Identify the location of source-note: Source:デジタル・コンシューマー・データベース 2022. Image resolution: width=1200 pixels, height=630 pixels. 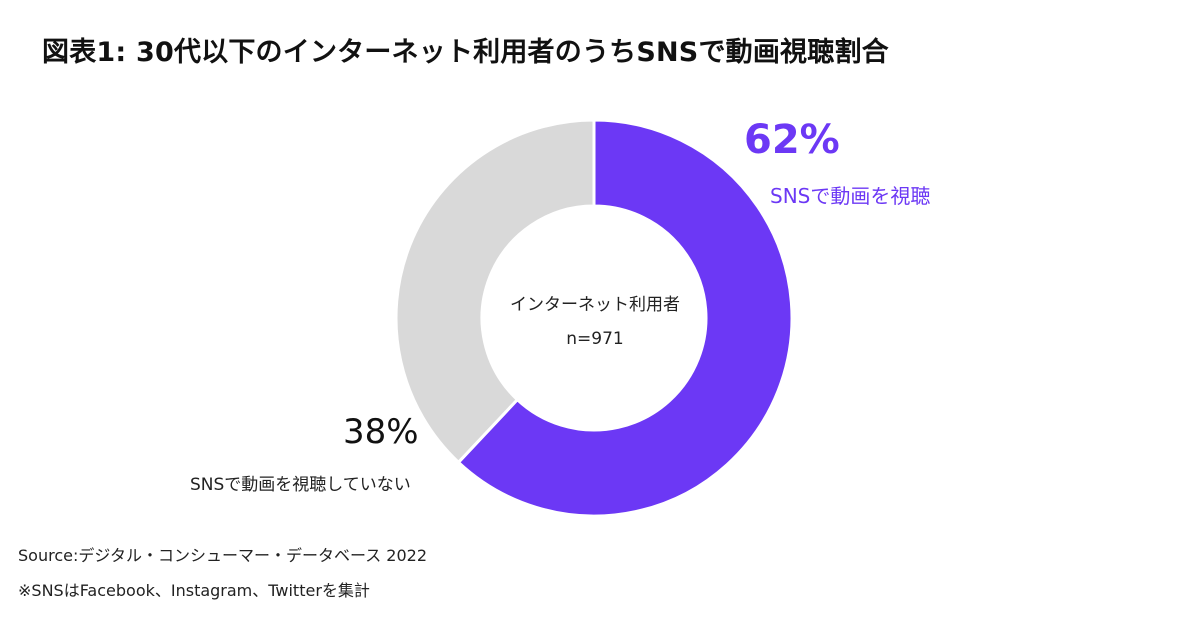
(223, 555).